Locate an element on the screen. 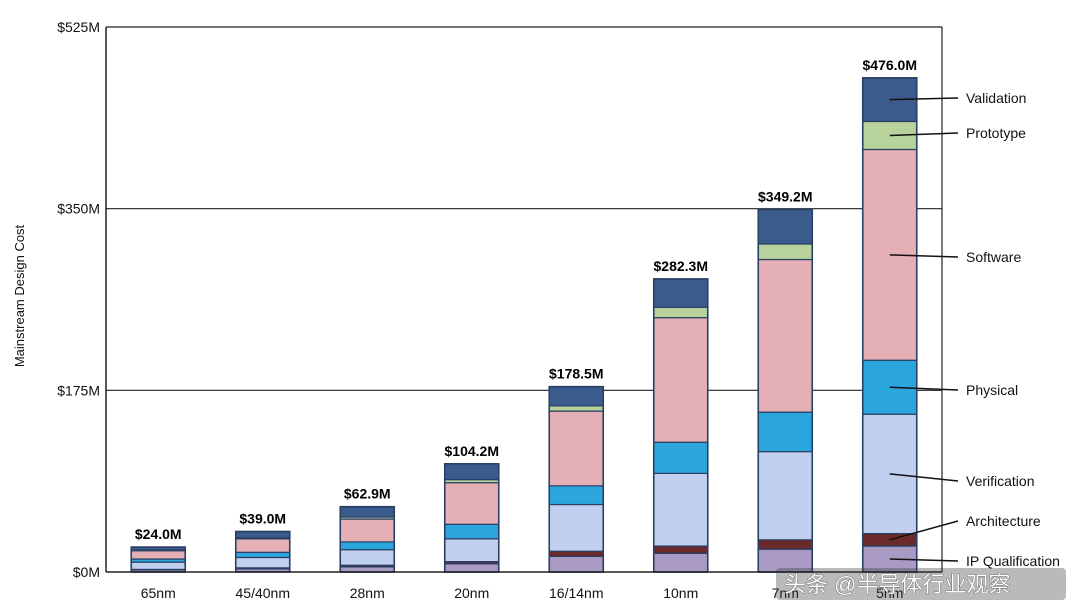 This screenshot has height=614, width=1080. total-label: $62.9M is located at coordinates (367, 494).